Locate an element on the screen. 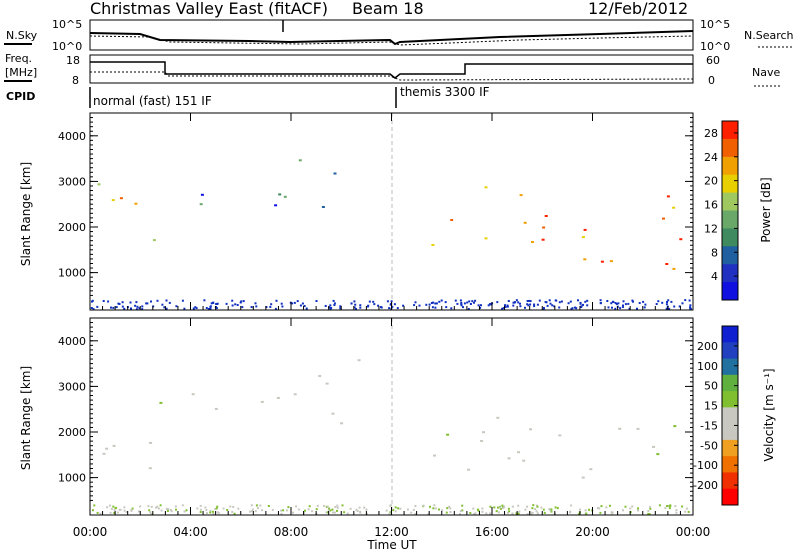 The image size is (800, 558). velocity-colorbar-tick-label: 50 is located at coordinates (711, 386).